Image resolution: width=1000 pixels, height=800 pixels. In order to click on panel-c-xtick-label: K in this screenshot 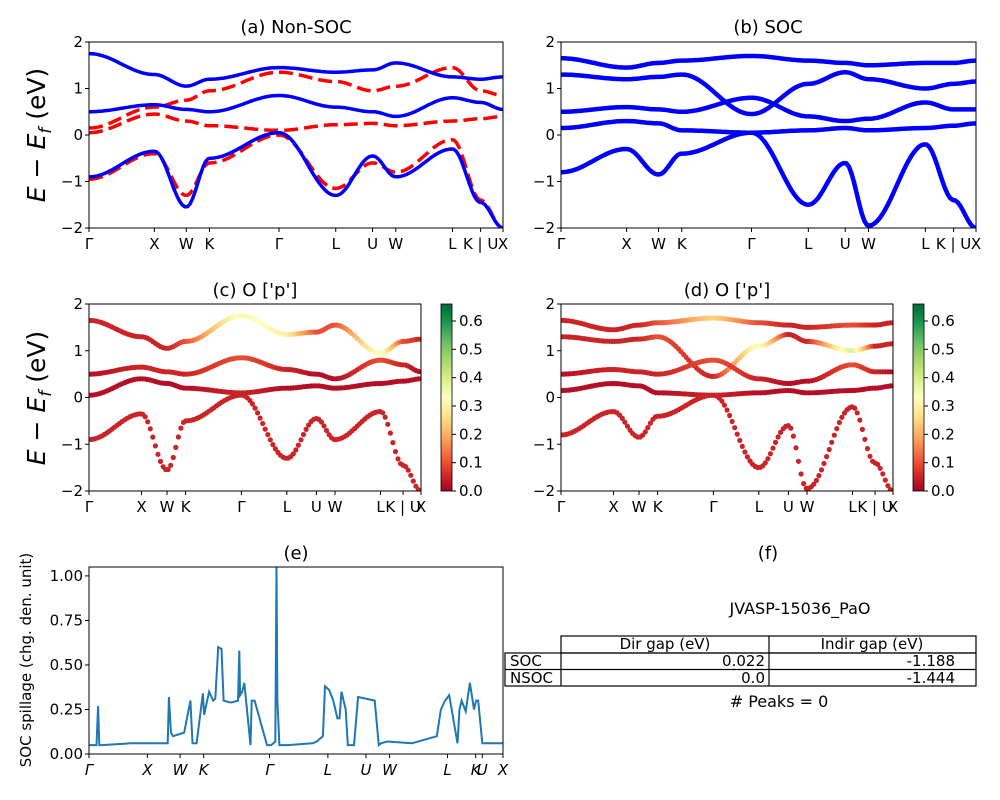, I will do `click(186, 507)`.